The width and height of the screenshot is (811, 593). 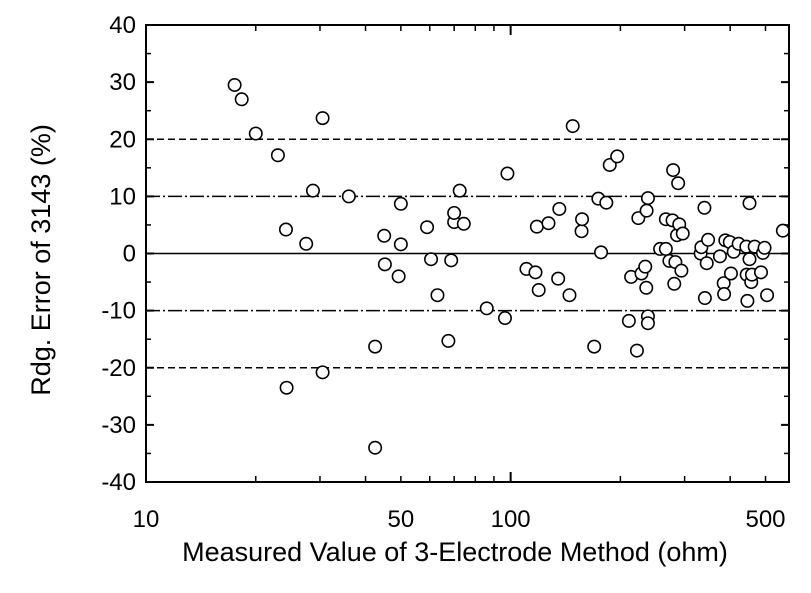 What do you see at coordinates (118, 311) in the screenshot?
I see `y-tick-label: -10` at bounding box center [118, 311].